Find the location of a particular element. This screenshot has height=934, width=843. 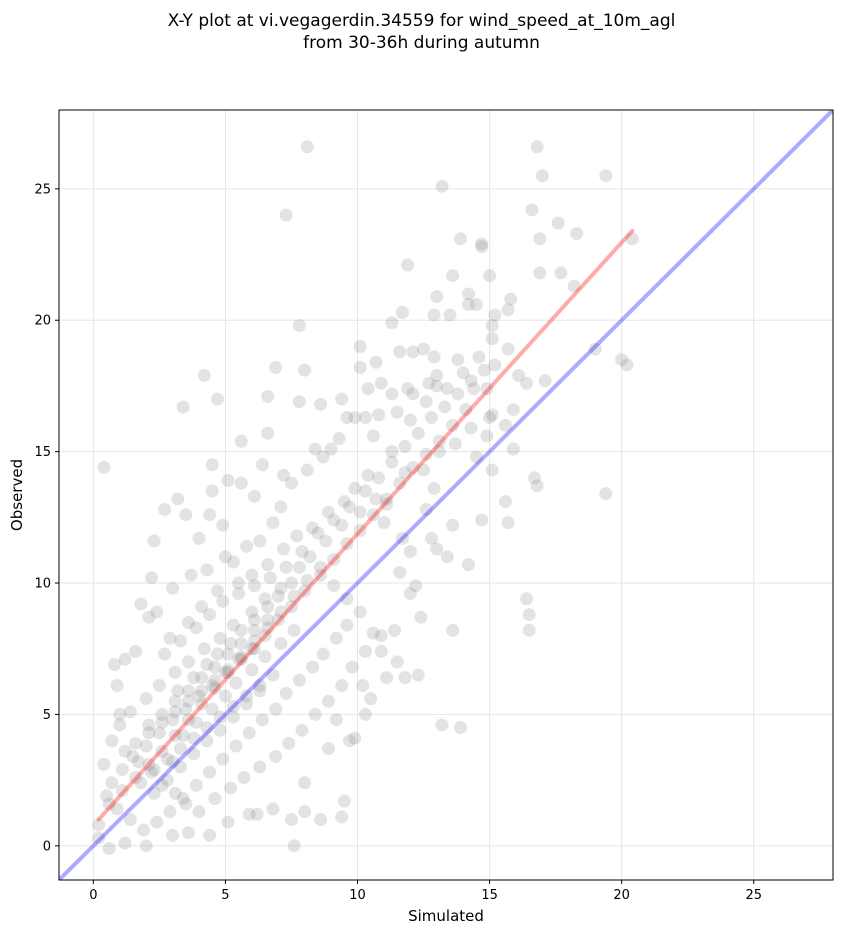

y-tick-label: 5 is located at coordinates (47, 715).